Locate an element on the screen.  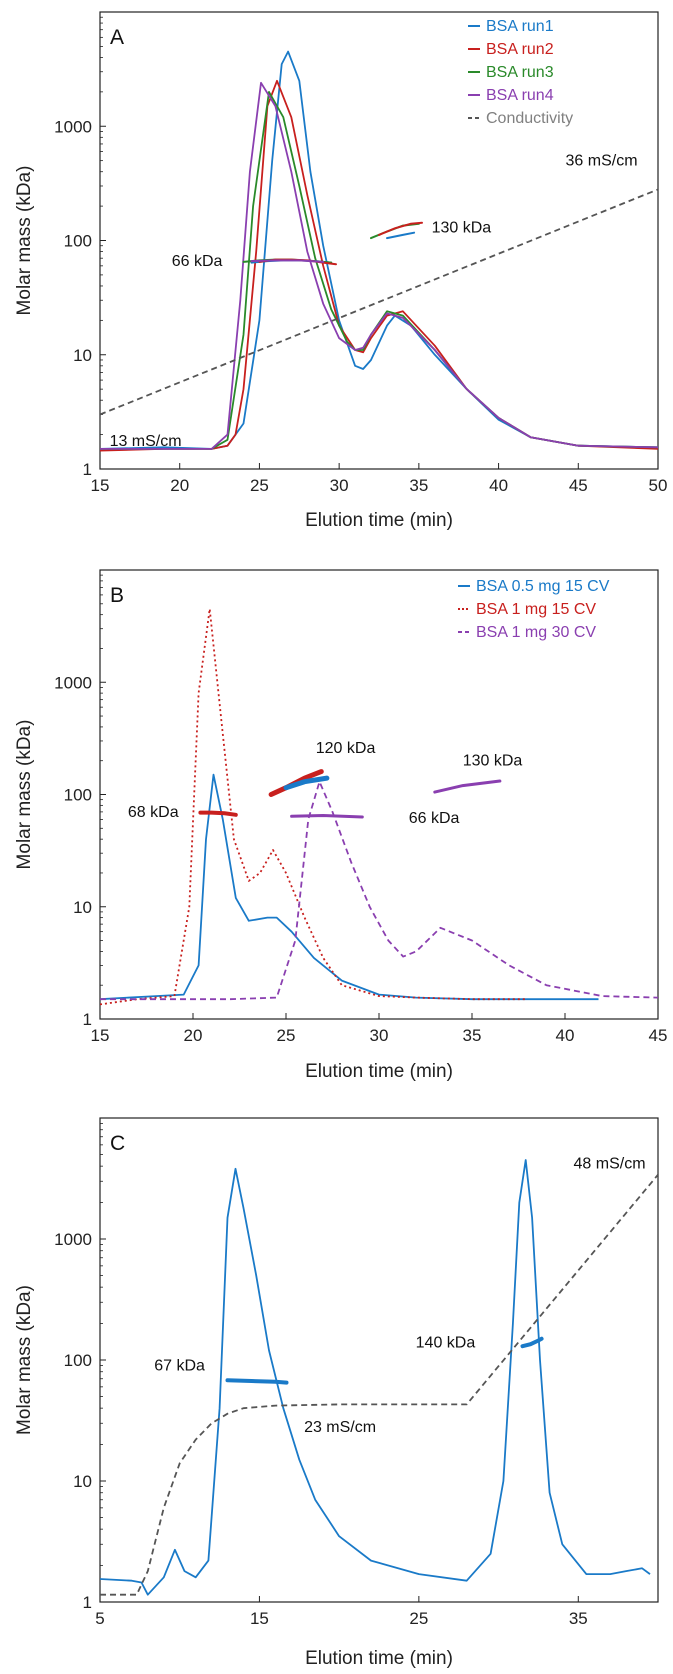
annotation-label: 68 kDa is located at coordinates (153, 812).